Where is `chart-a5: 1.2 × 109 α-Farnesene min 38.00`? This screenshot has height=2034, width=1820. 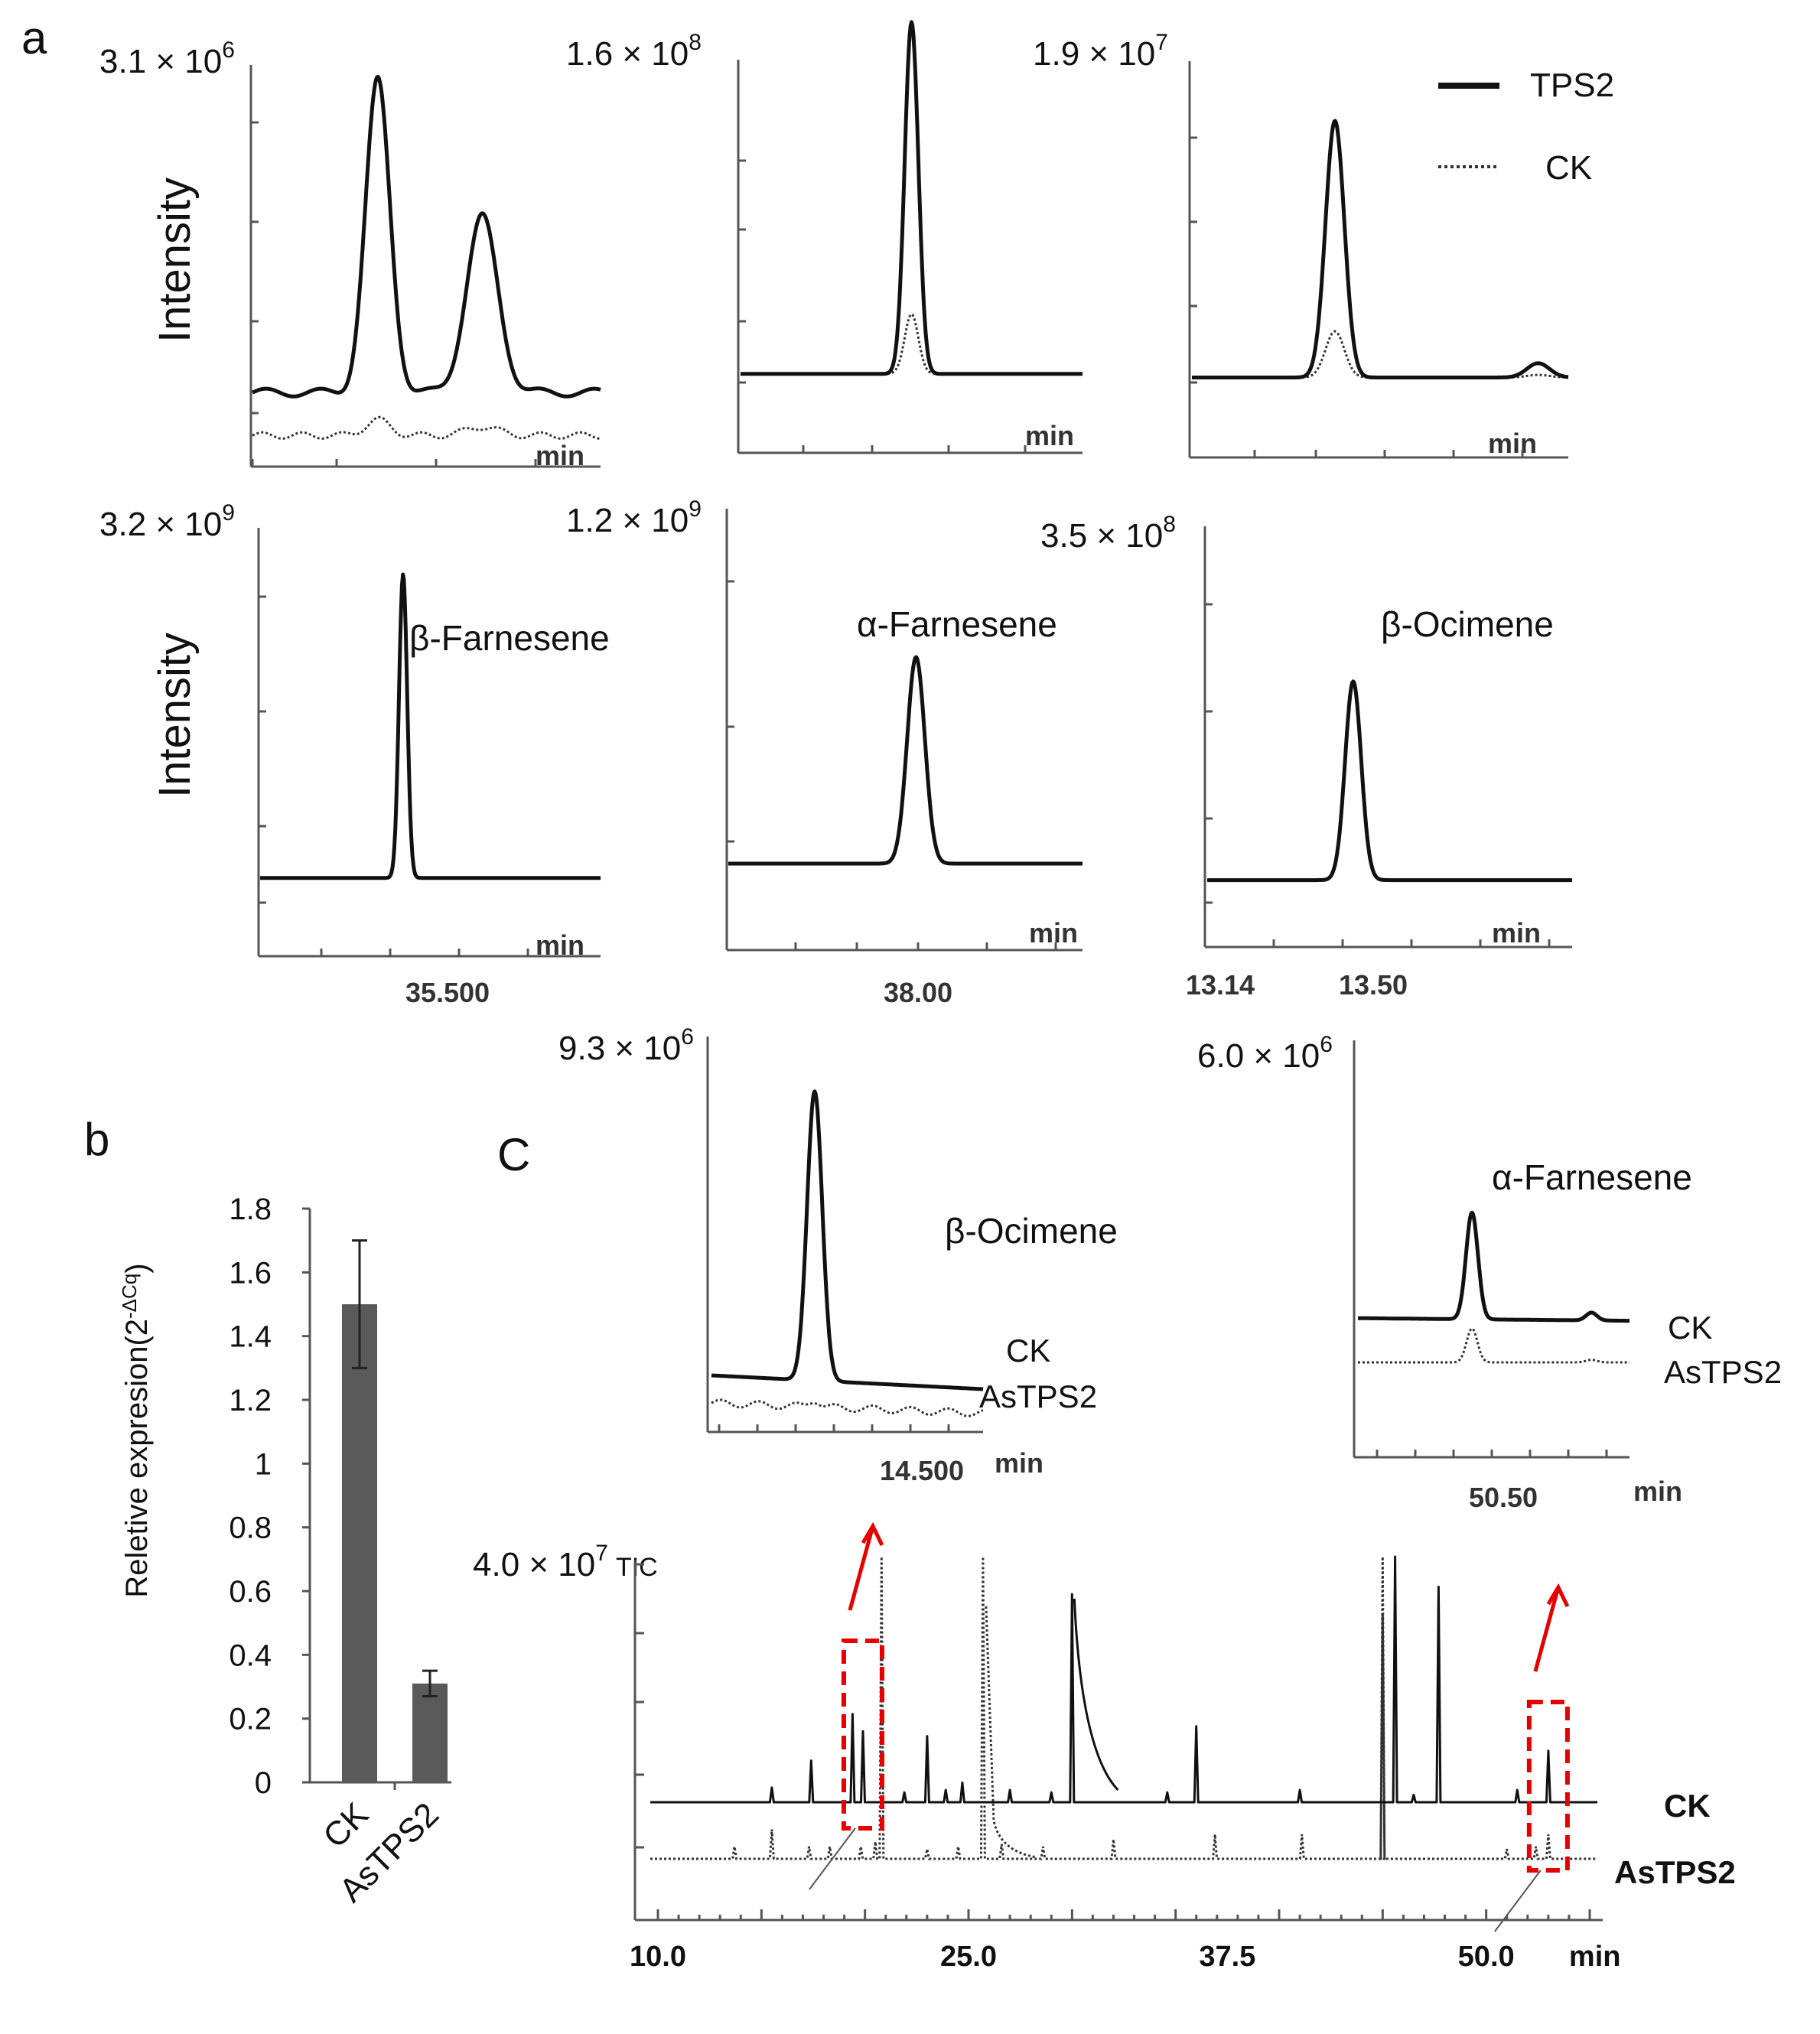
chart-a5: 1.2 × 109 α-Farnesene min 38.00 is located at coordinates (825, 752).